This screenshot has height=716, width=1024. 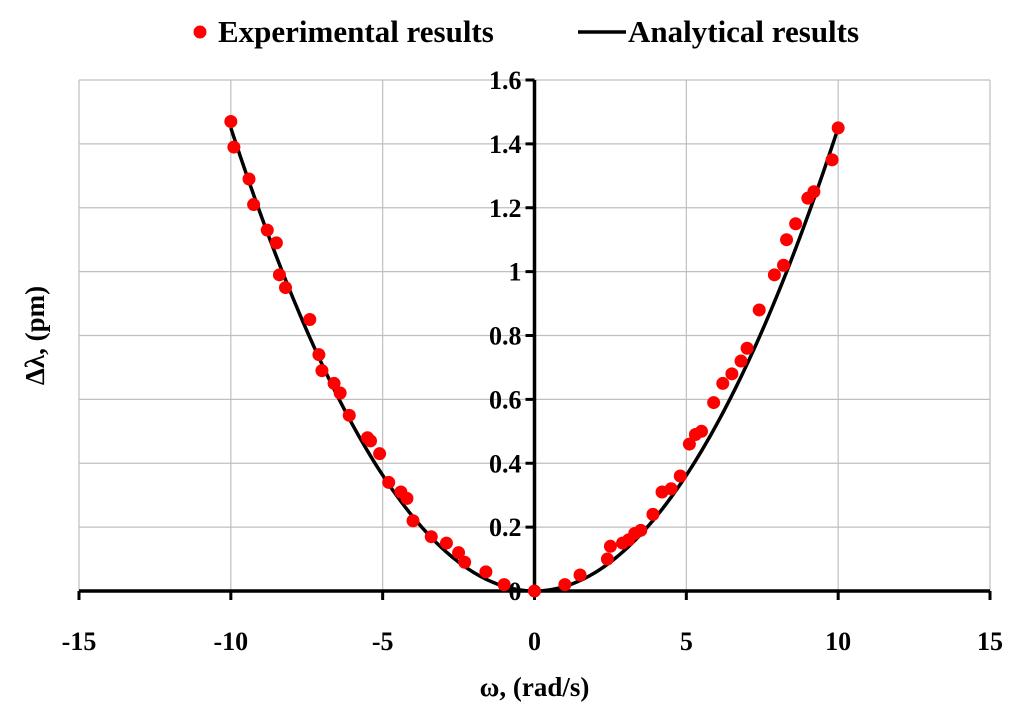 I want to click on y-tick-label: 0.2, so click(x=505, y=527).